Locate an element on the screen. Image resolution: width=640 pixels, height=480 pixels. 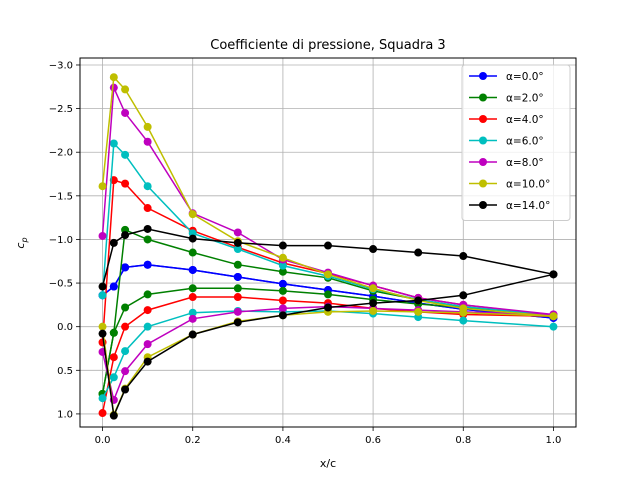
x-tick-label: 0.8 is located at coordinates (463, 440).